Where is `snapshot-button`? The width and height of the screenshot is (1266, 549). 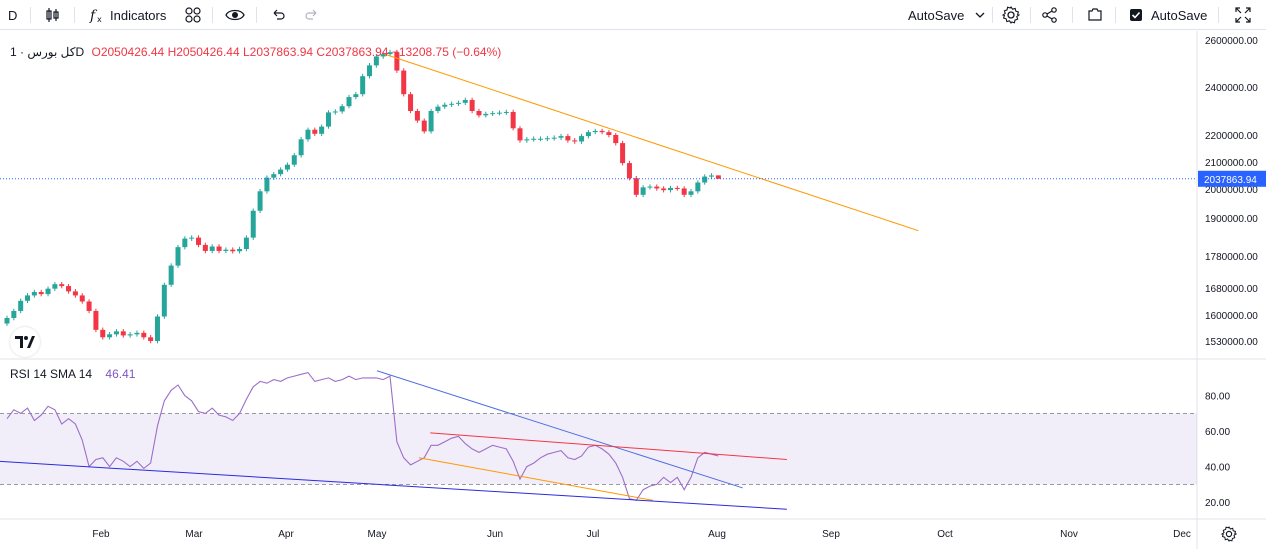
snapshot-button is located at coordinates (1095, 15).